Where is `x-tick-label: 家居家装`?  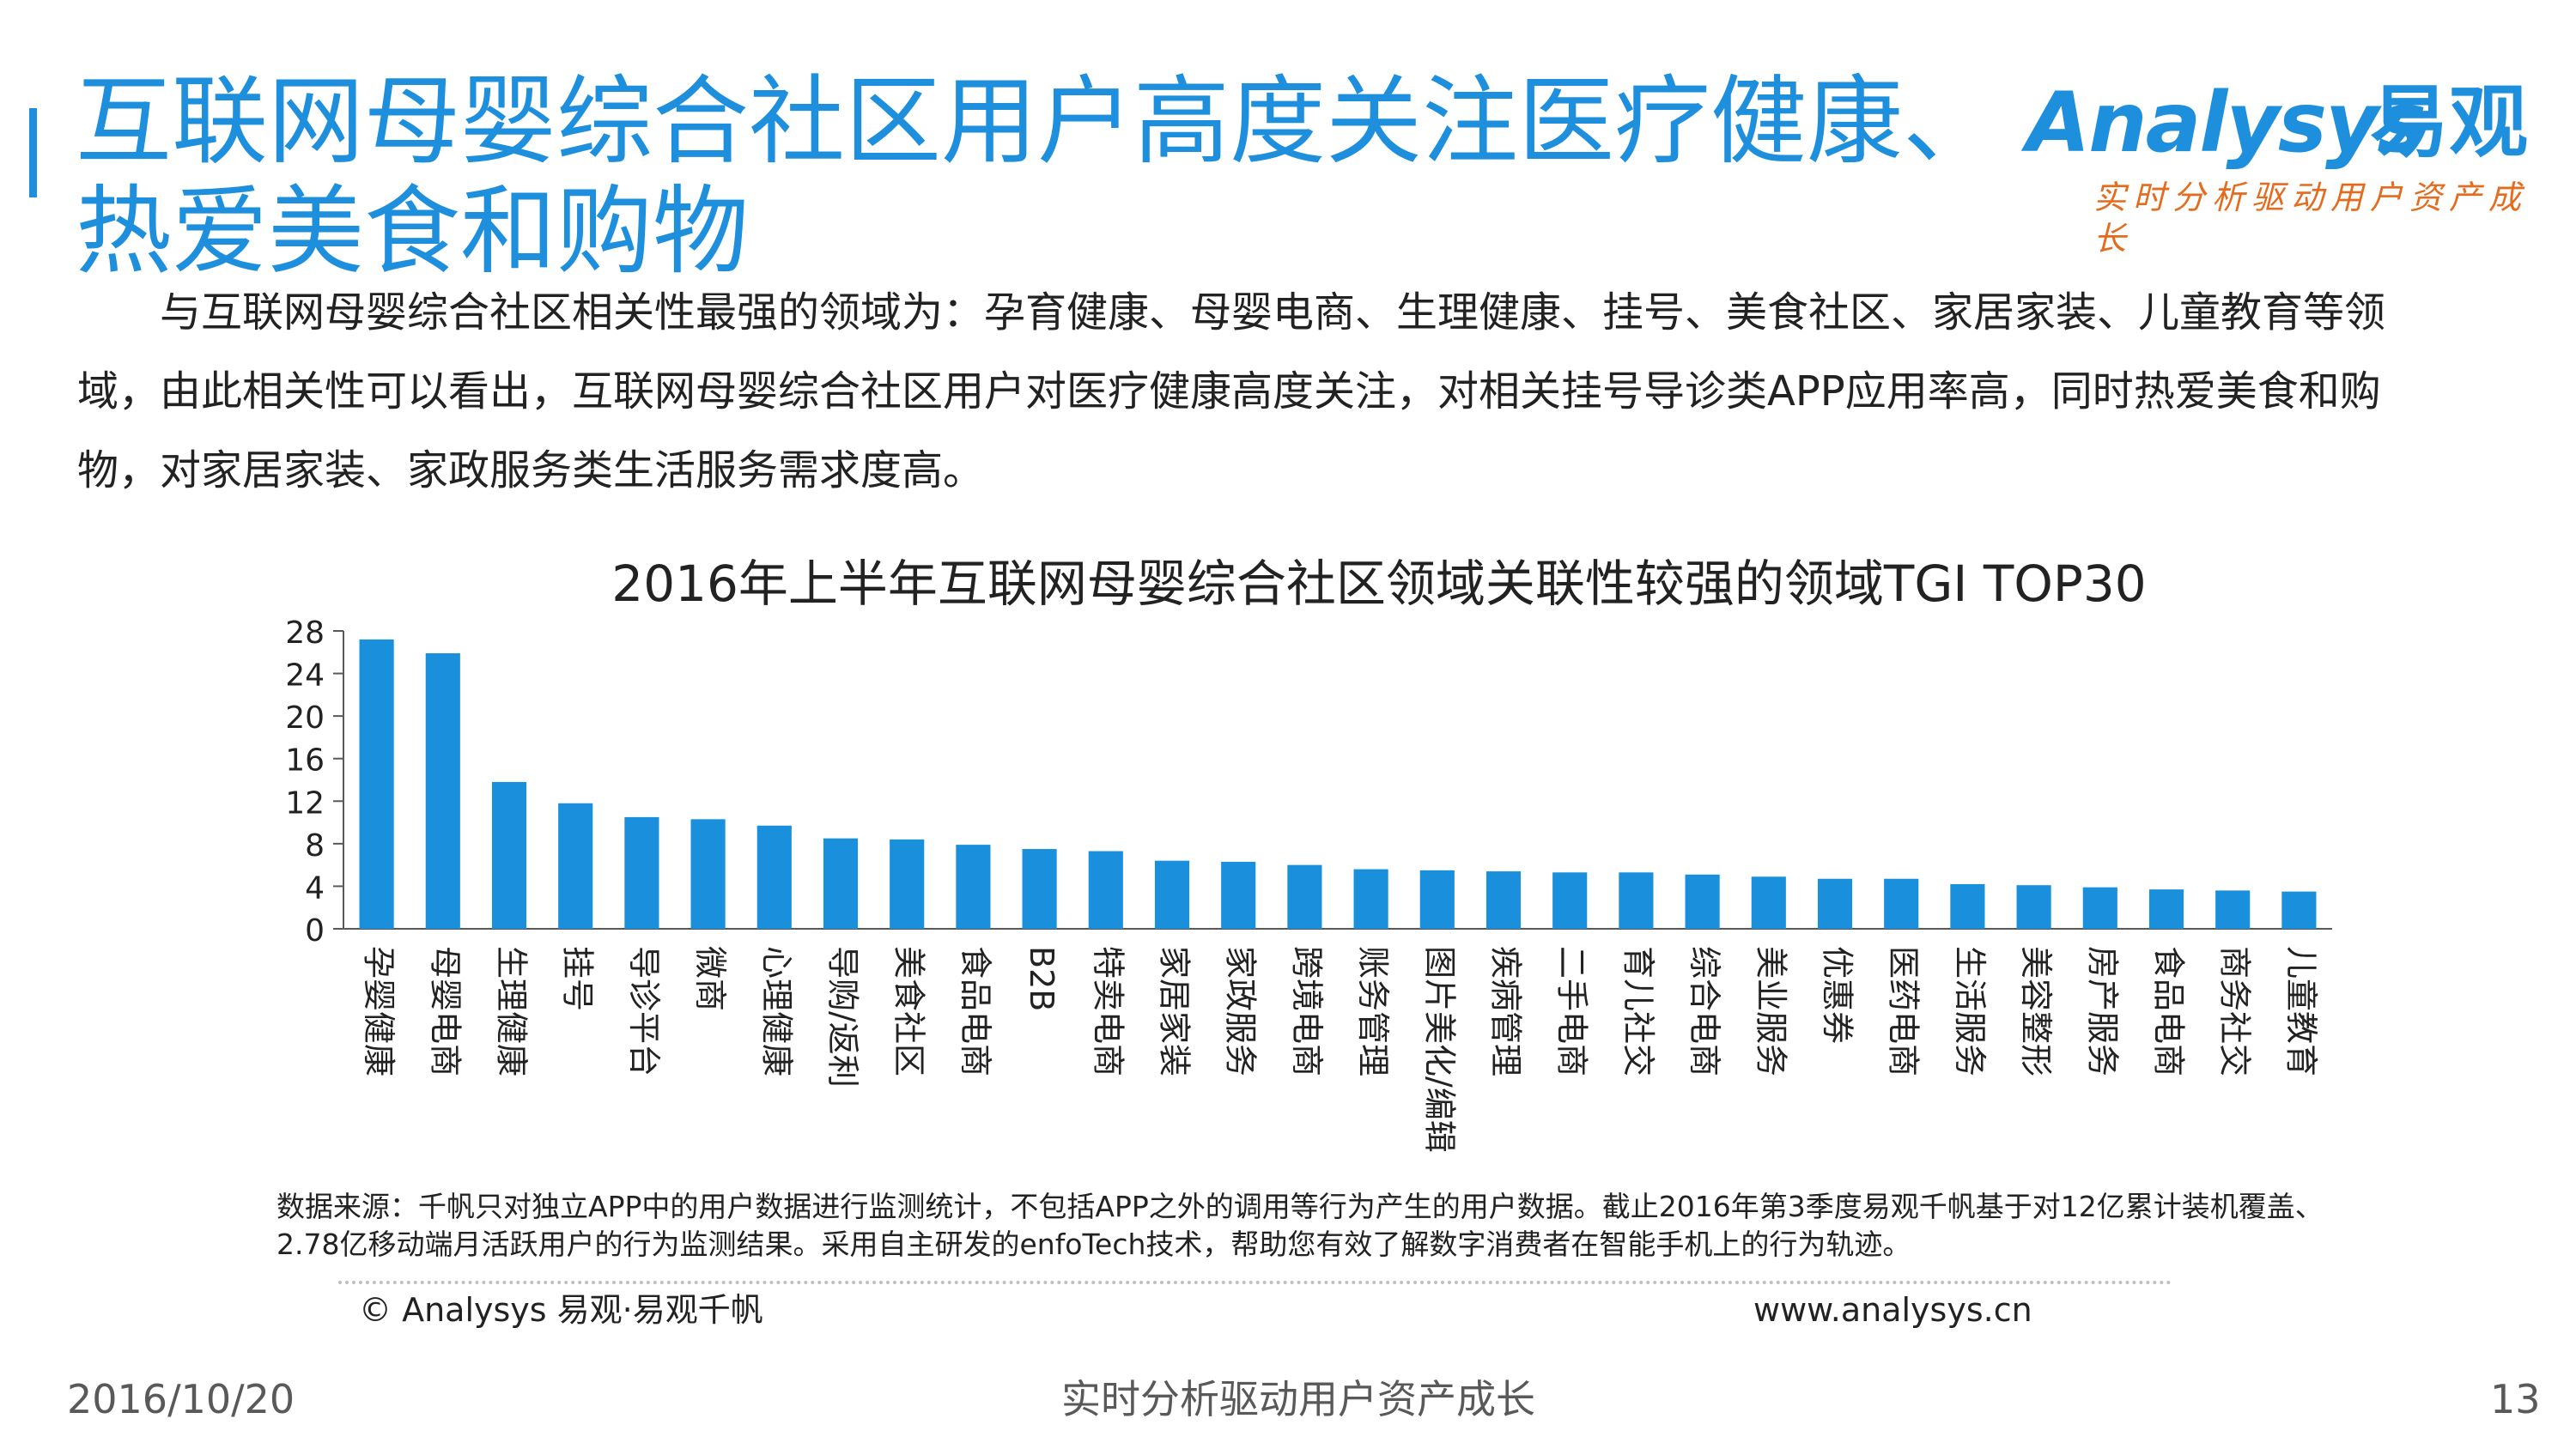
x-tick-label: 家居家装 is located at coordinates (1175, 1011).